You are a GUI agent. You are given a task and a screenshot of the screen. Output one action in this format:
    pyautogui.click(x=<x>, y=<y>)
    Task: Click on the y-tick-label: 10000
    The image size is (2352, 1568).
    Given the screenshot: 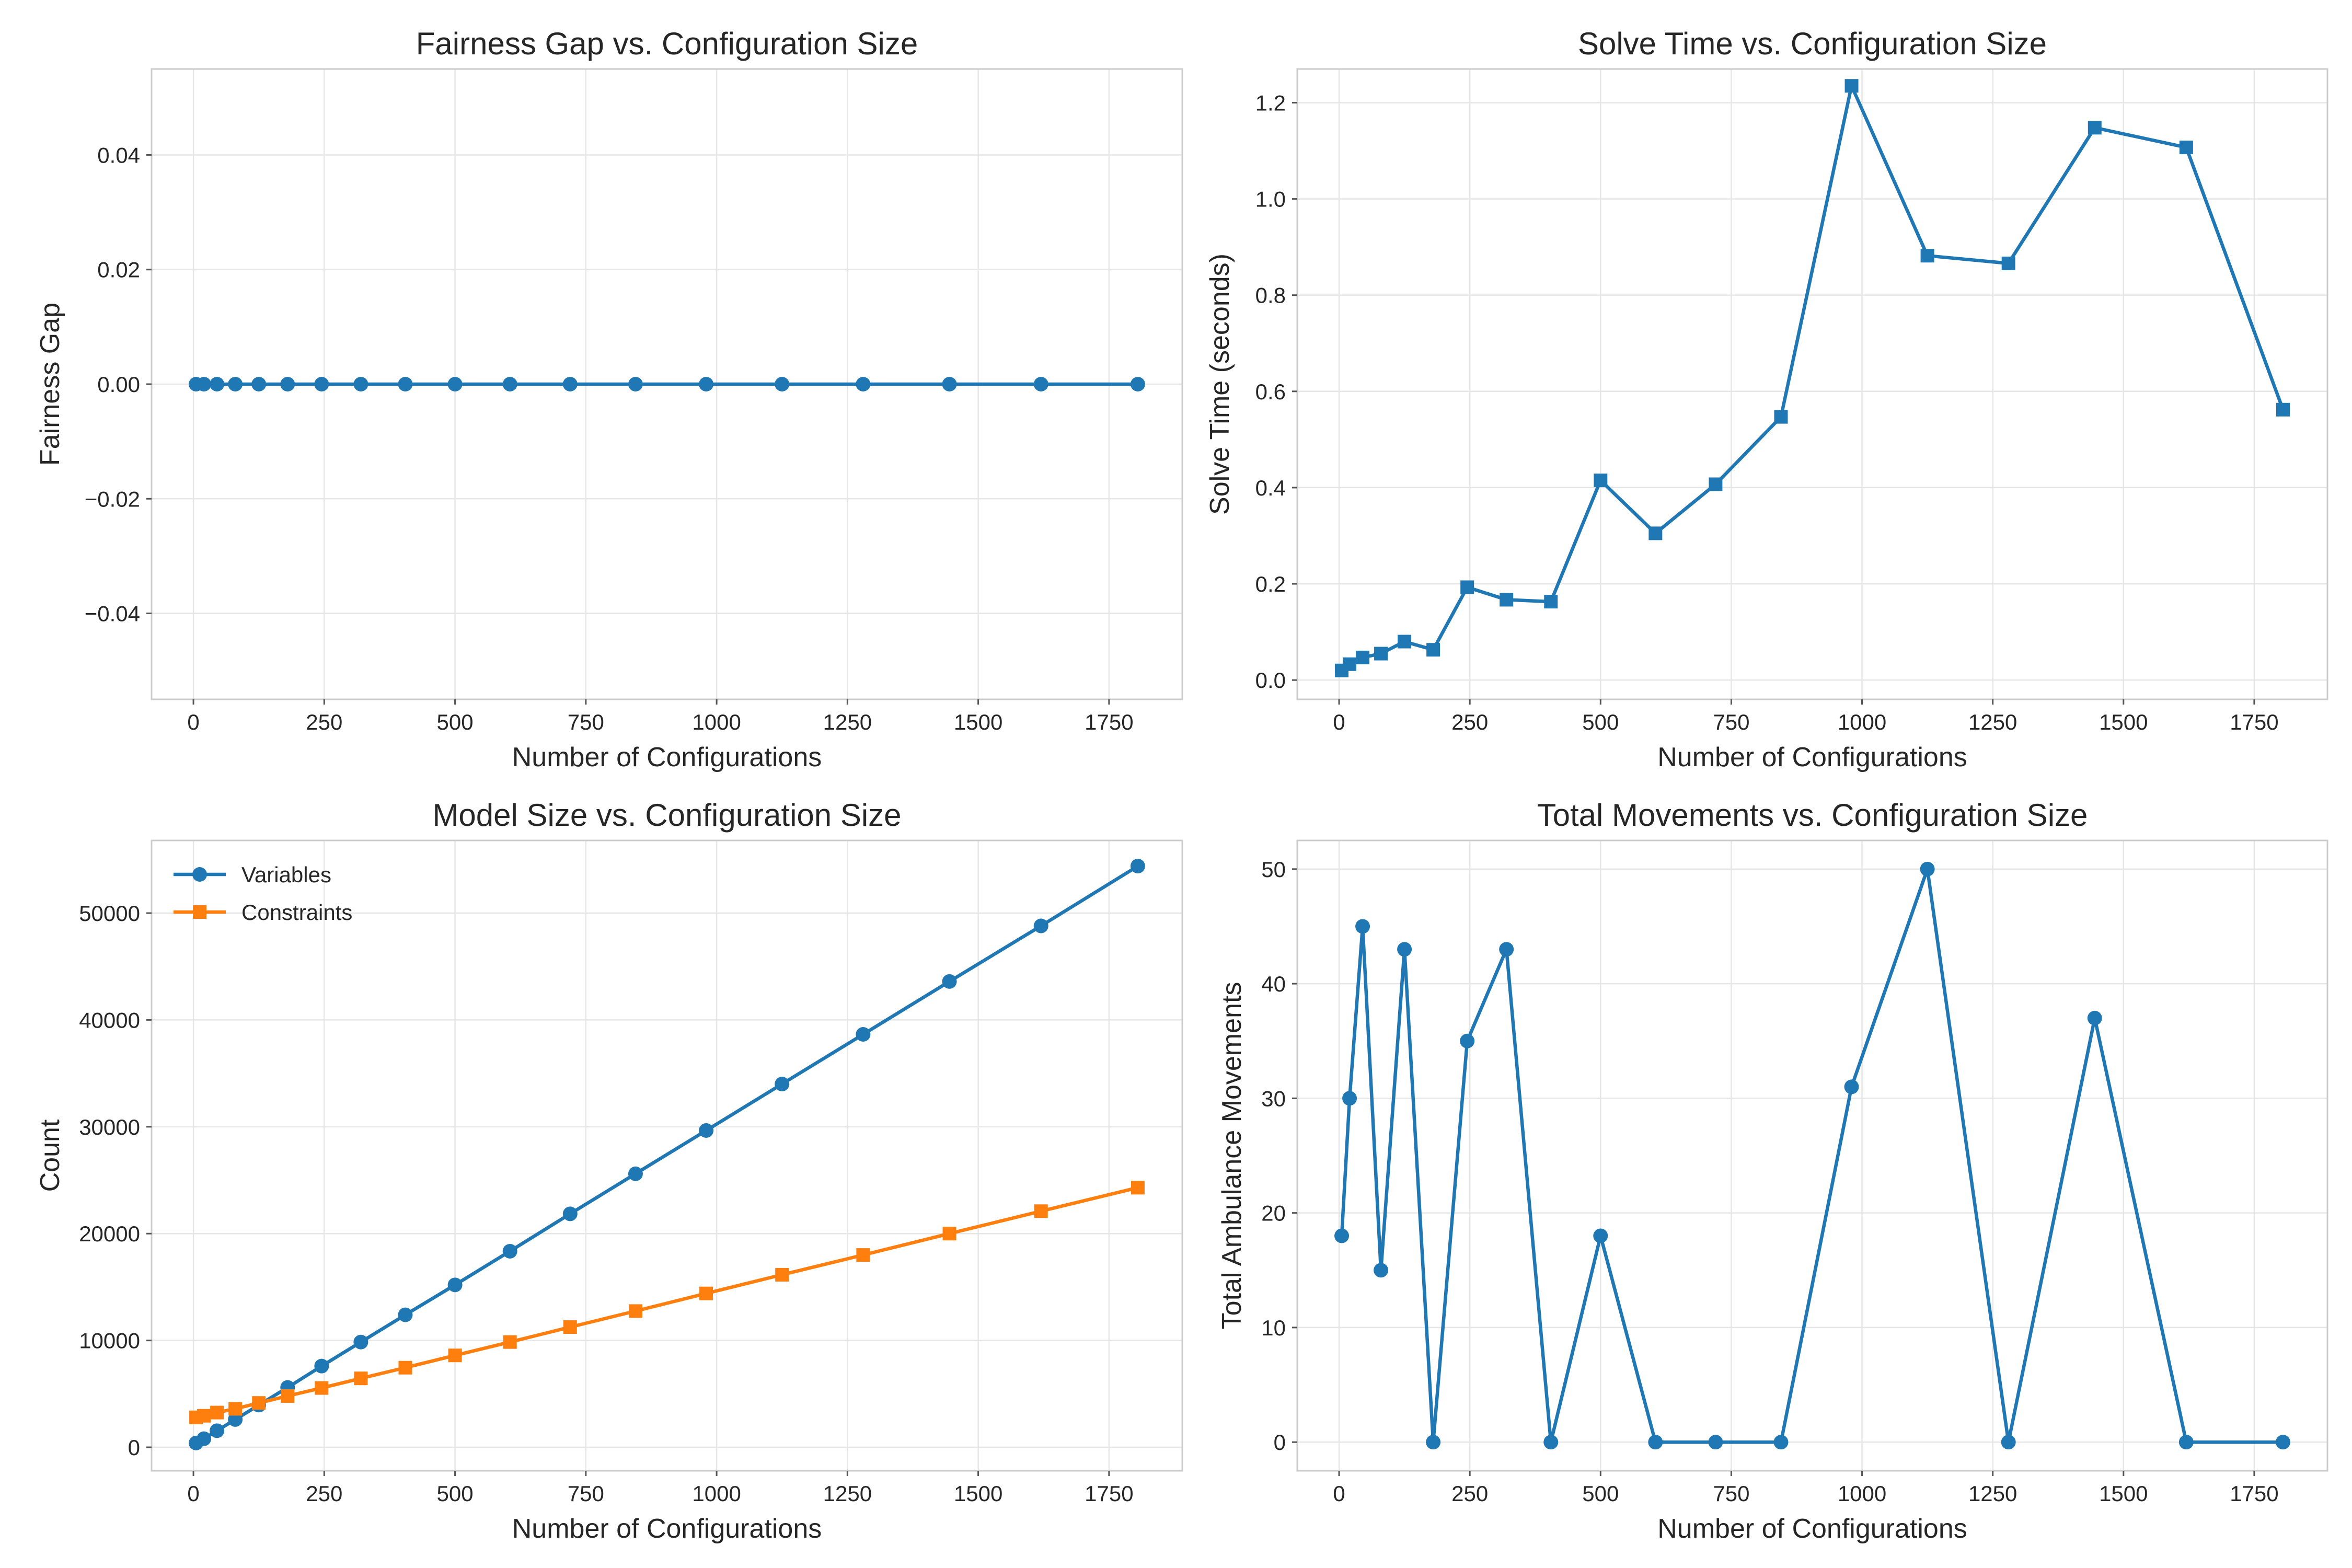 What is the action you would take?
    pyautogui.click(x=109, y=1341)
    